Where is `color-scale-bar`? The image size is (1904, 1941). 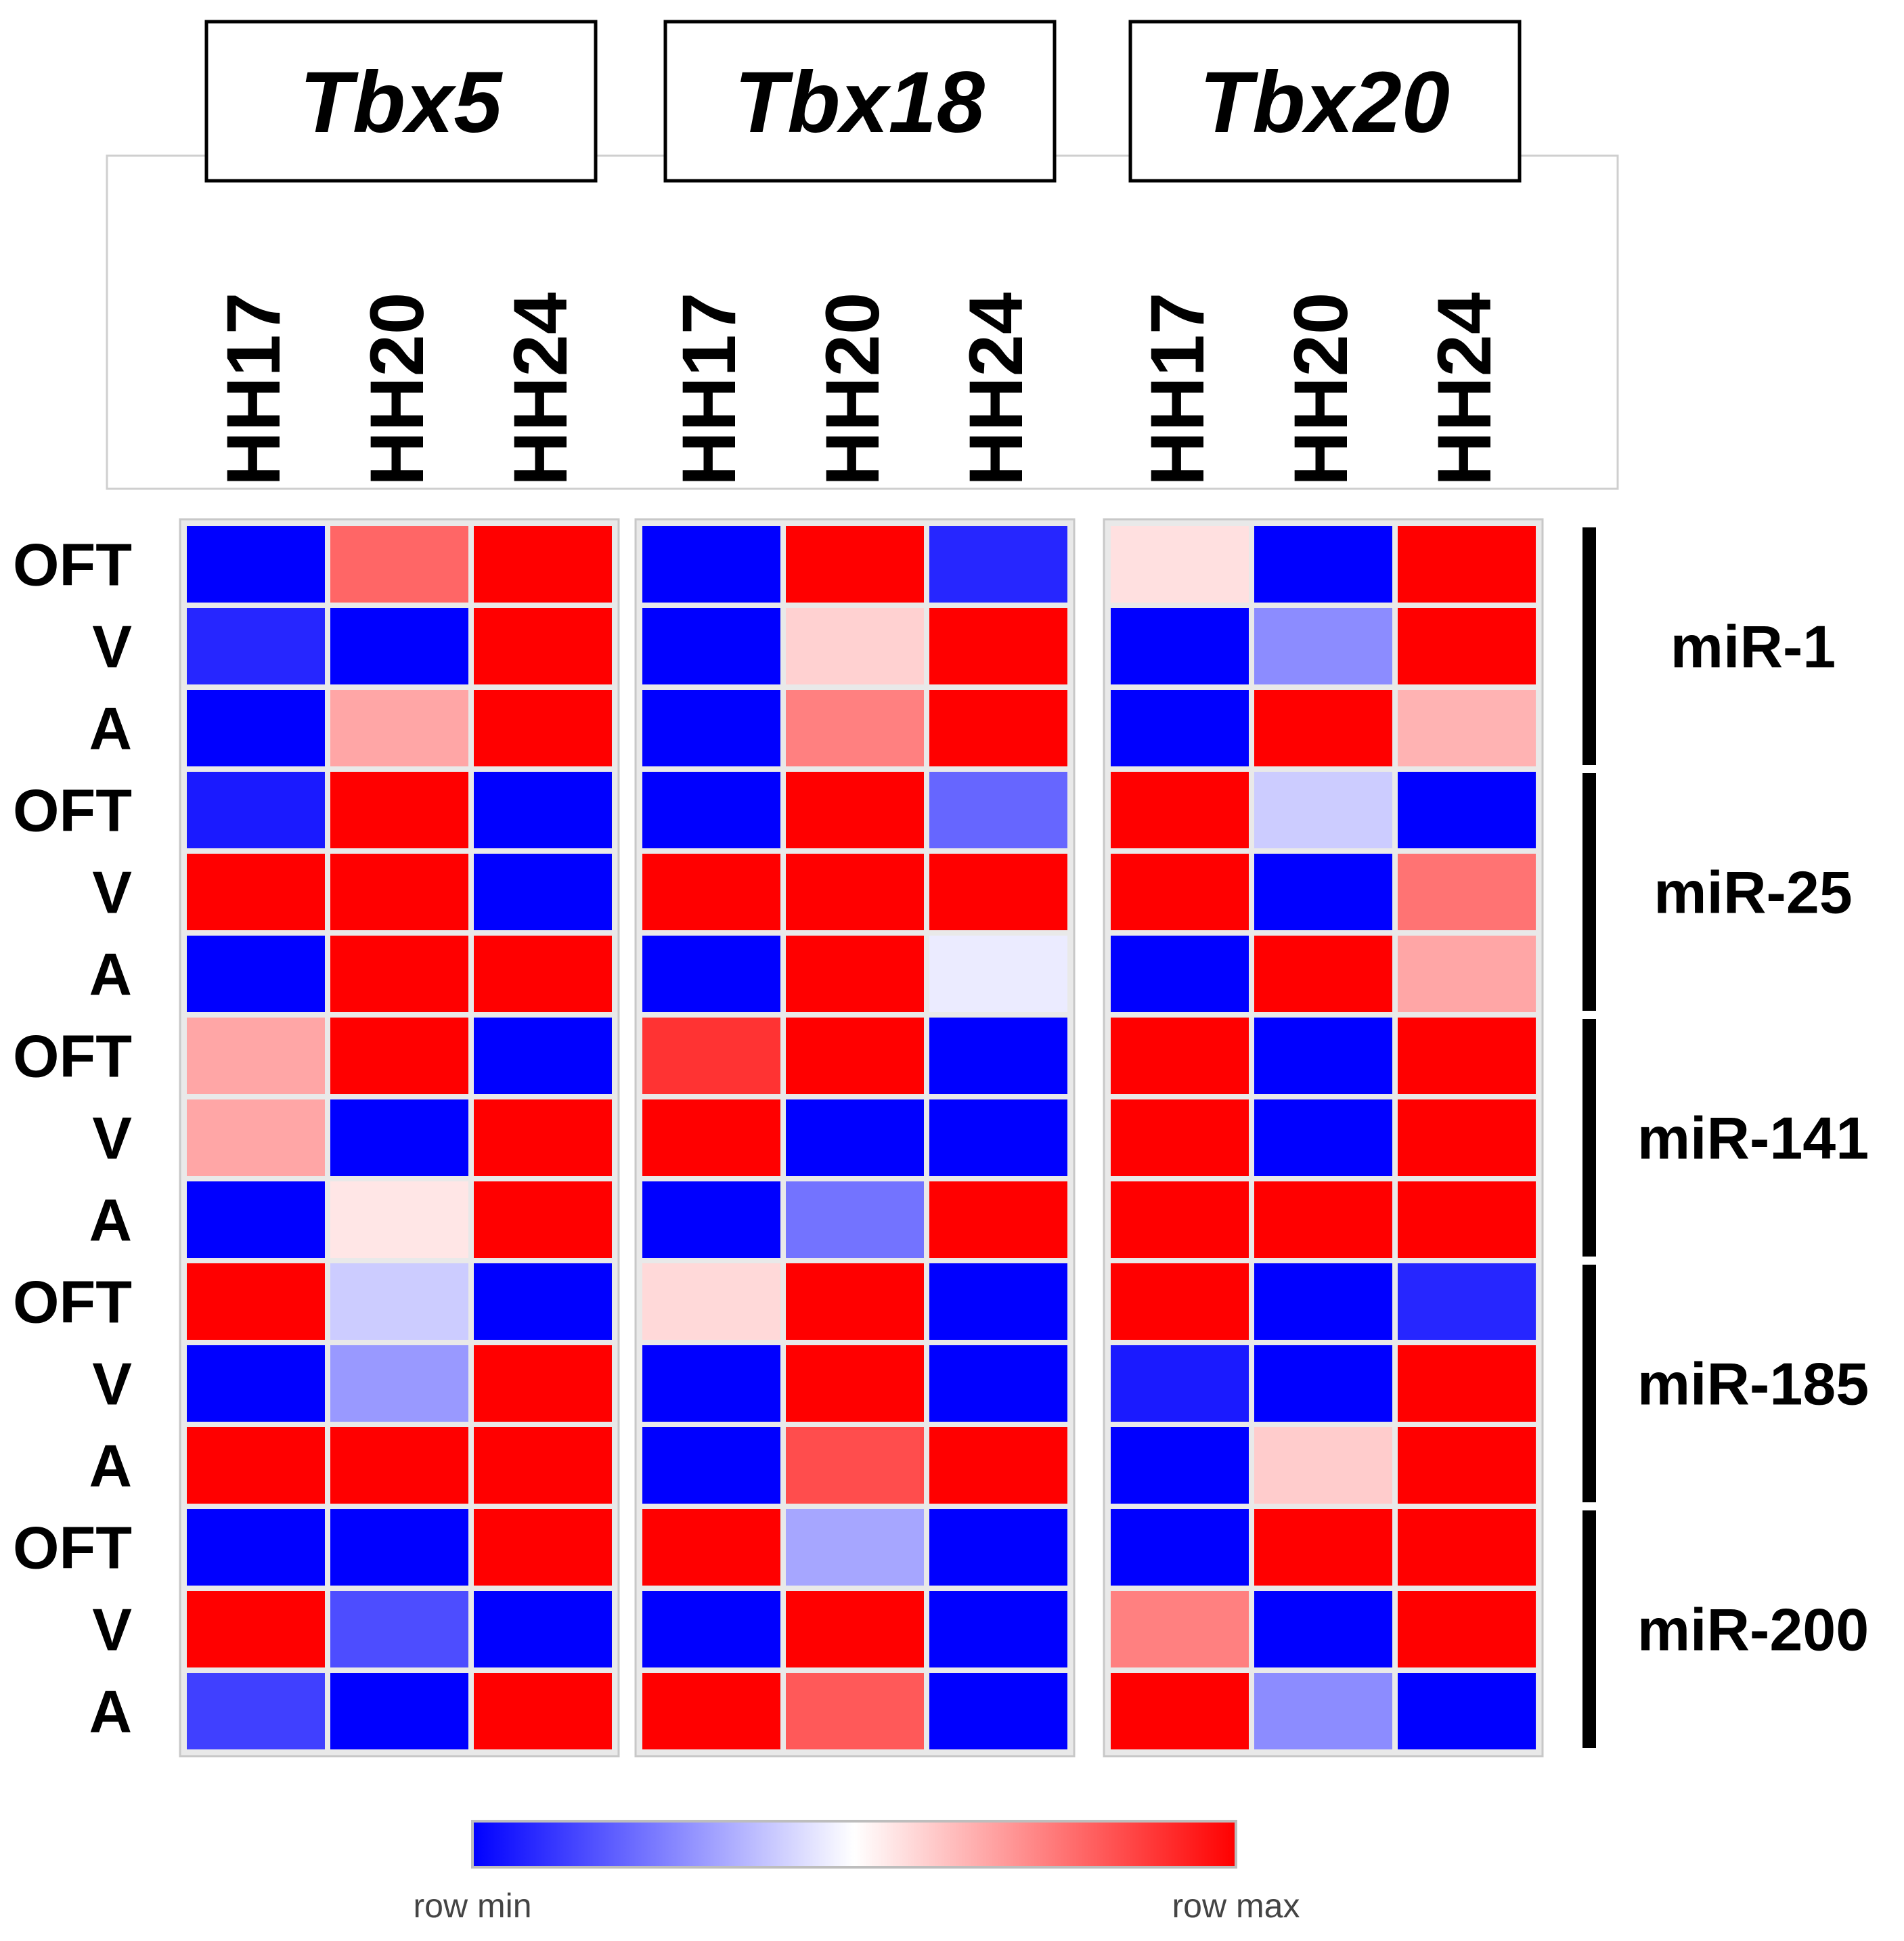 color-scale-bar is located at coordinates (854, 1845).